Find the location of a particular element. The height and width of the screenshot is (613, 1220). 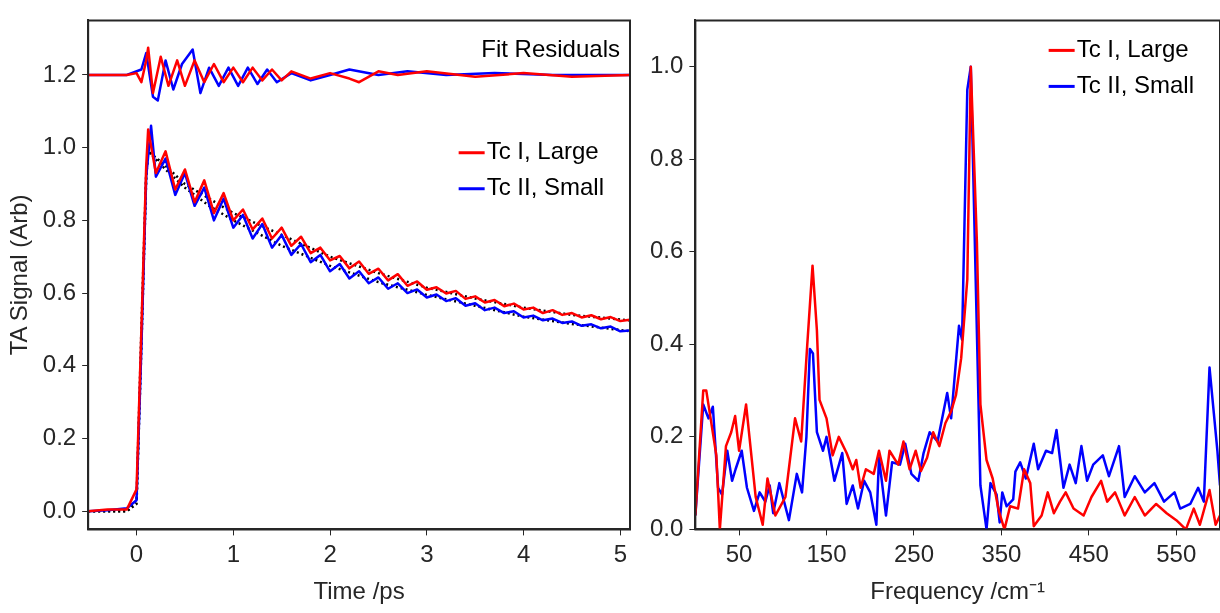

x-tick-label: 0 is located at coordinates (136, 554).